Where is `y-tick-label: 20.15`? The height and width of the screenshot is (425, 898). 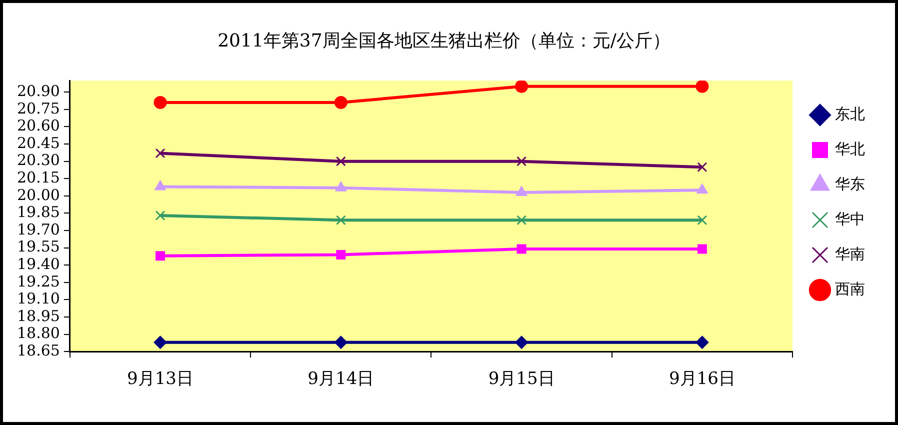 y-tick-label: 20.15 is located at coordinates (38, 177).